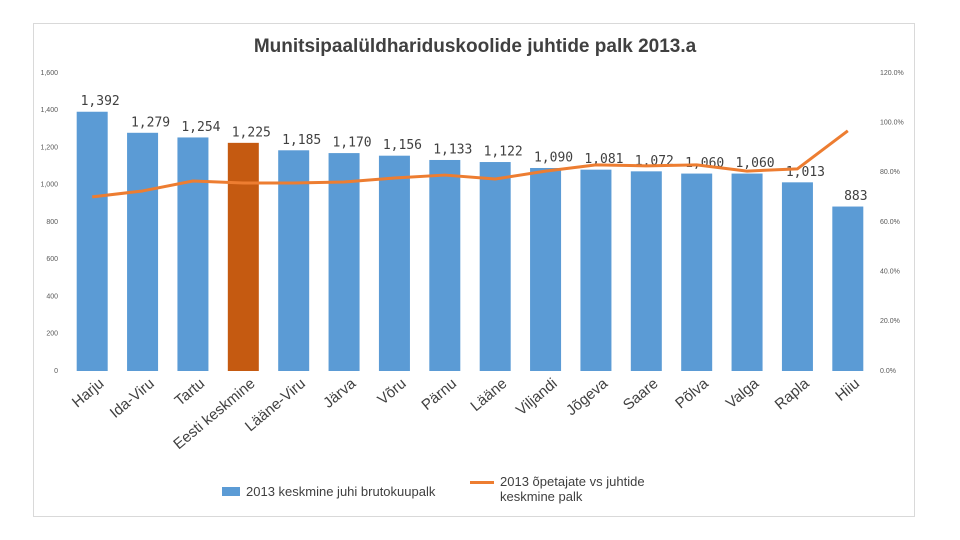 The image size is (960, 540). I want to click on y2-tick-label: 100.0%, so click(892, 123).